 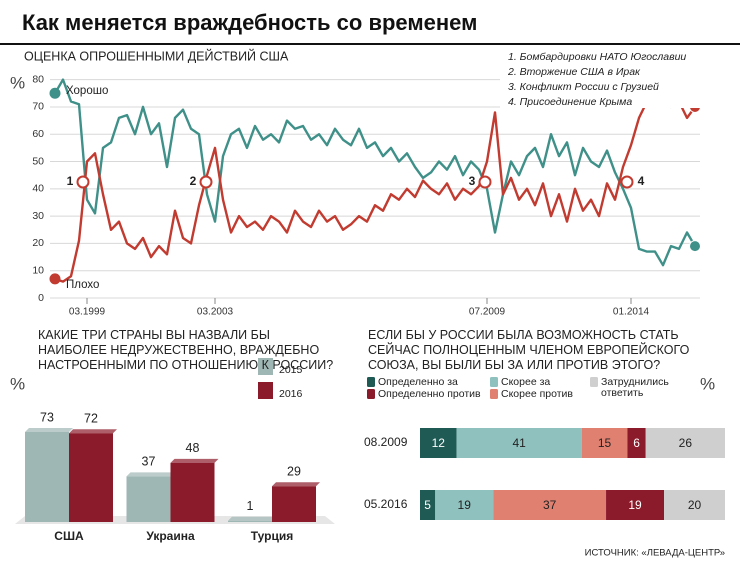 I want to click on event-number: 4, so click(x=641, y=181).